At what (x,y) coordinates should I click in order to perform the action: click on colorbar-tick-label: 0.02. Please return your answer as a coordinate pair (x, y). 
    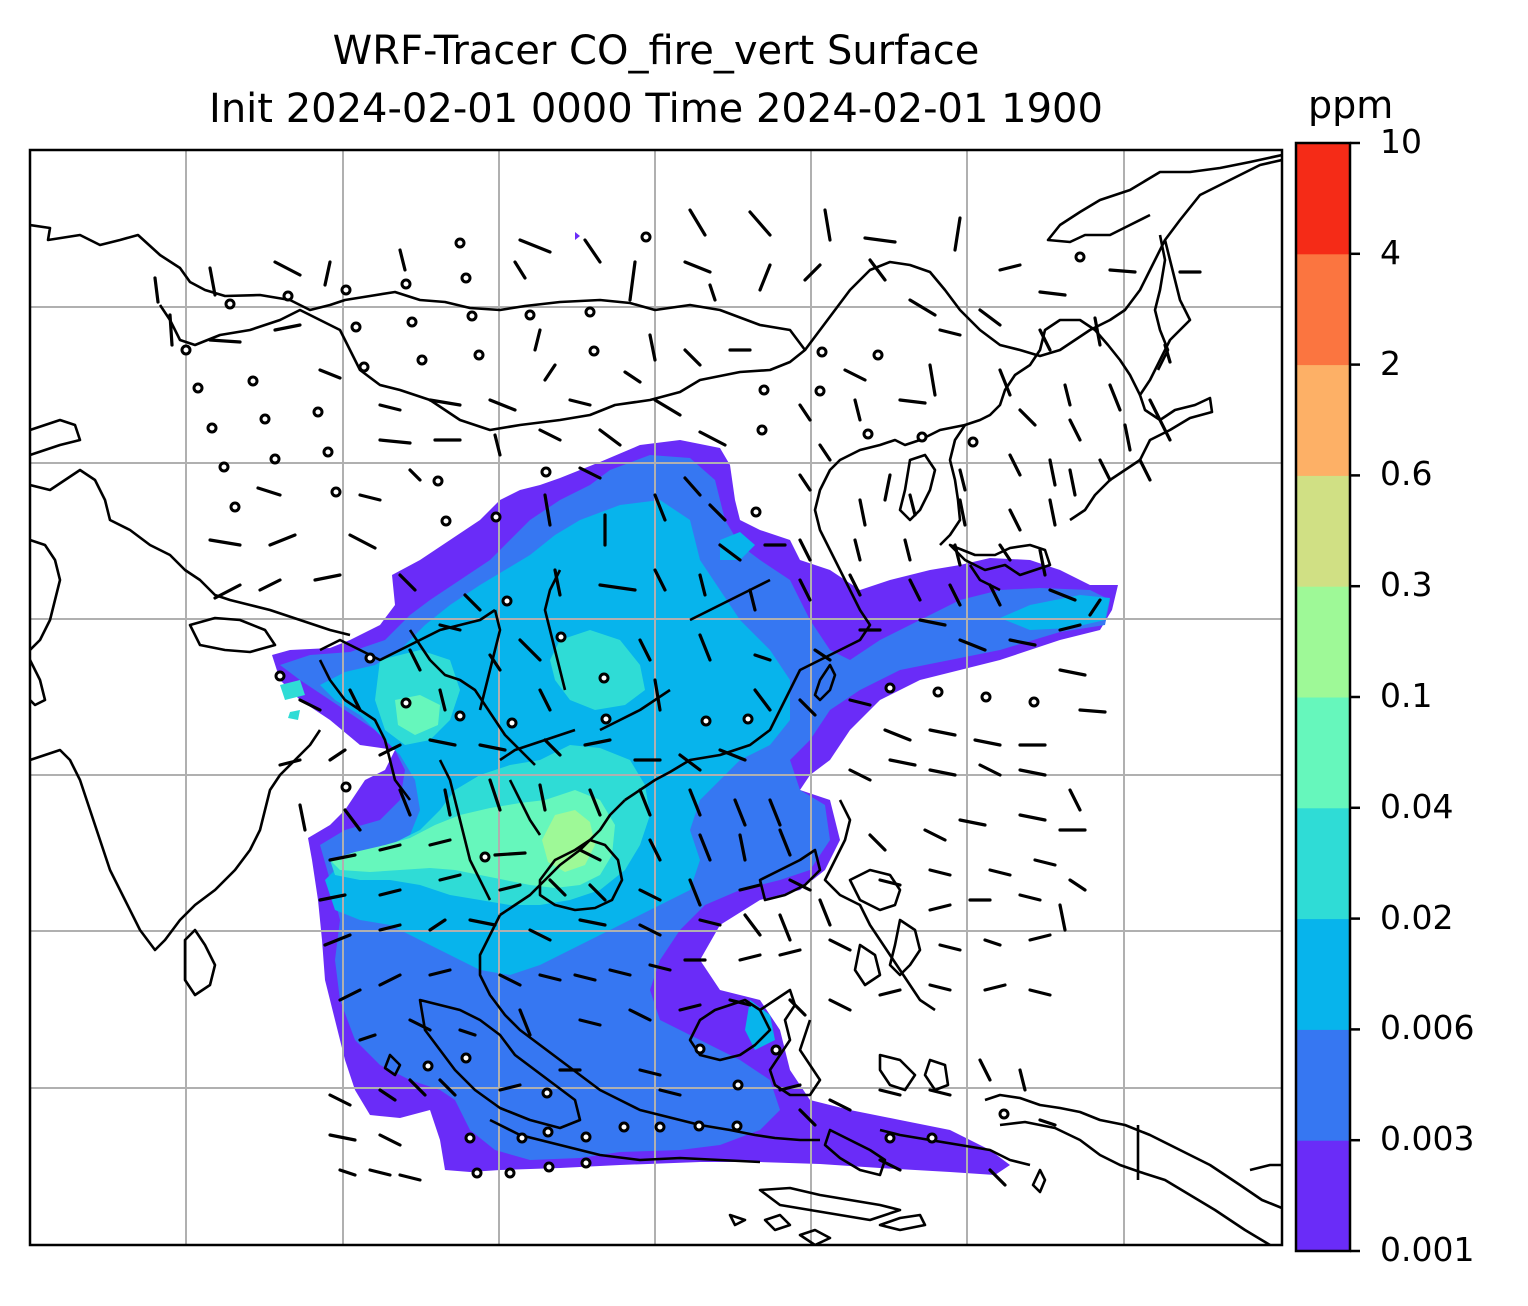
    Looking at the image, I should click on (1417, 917).